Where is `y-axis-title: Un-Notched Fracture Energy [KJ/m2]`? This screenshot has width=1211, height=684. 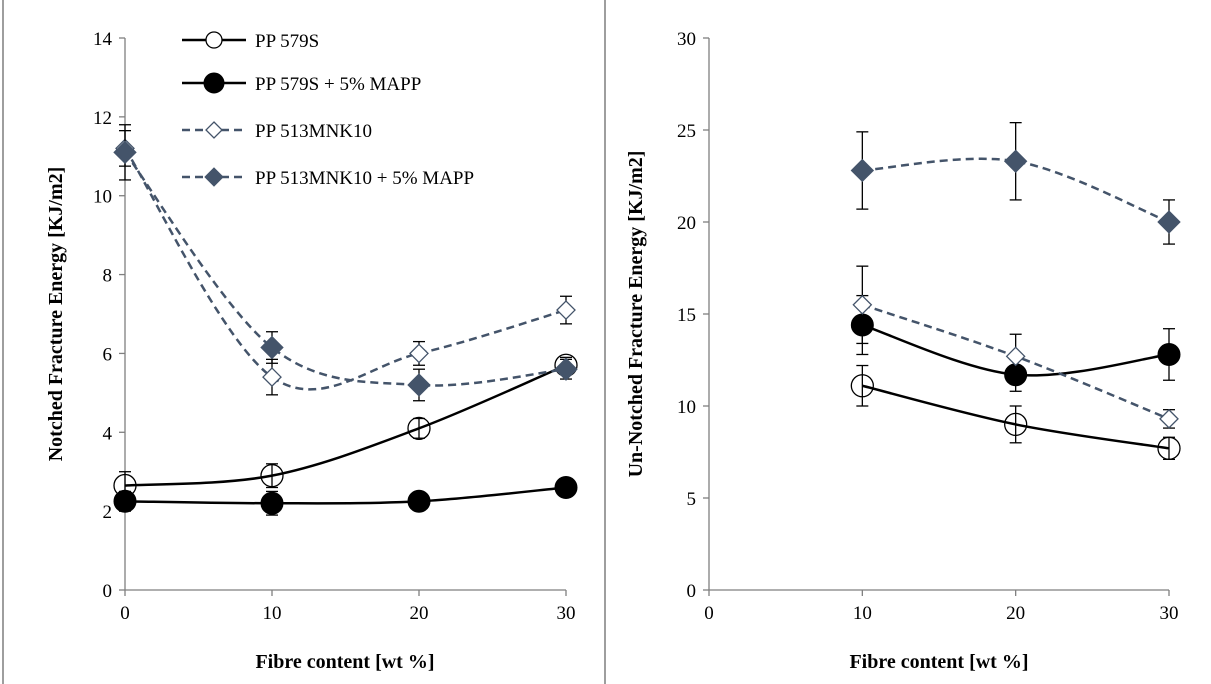
y-axis-title: Un-Notched Fracture Energy [KJ/m2] is located at coordinates (636, 314).